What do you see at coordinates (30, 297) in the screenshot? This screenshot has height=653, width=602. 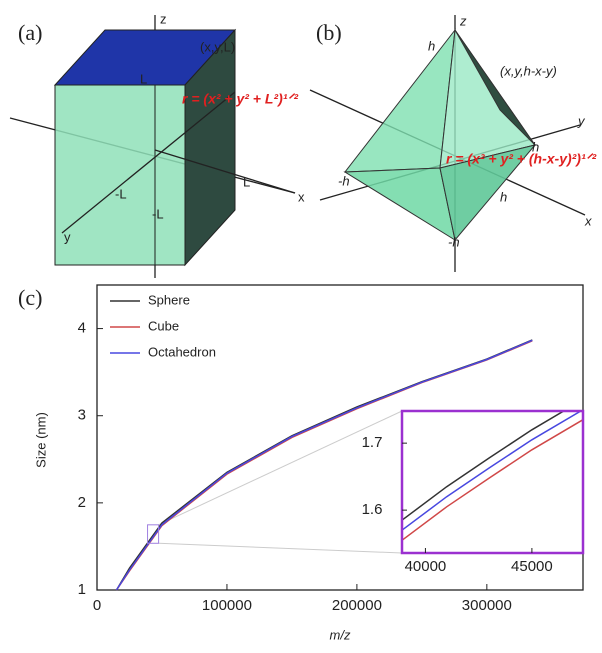 I see `panel-label: (c)` at bounding box center [30, 297].